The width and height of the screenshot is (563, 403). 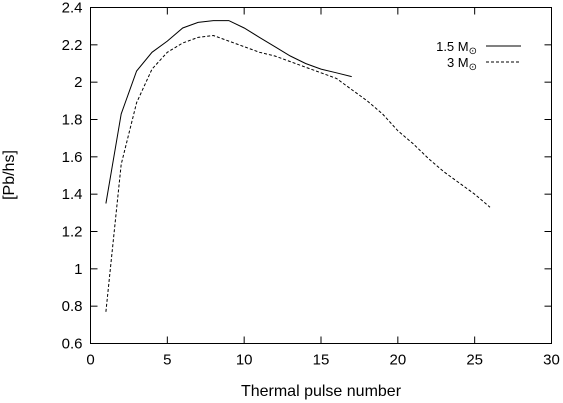 What do you see at coordinates (397, 360) in the screenshot?
I see `x-tick-label: 20` at bounding box center [397, 360].